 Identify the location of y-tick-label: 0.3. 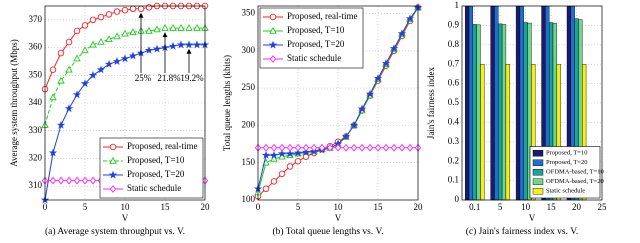
(454, 141).